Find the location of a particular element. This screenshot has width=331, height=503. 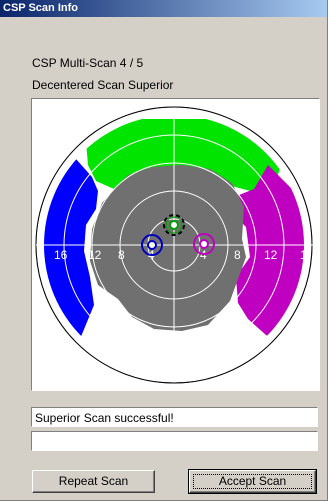

nasal-scan-marker-center-dot is located at coordinates (204, 244).